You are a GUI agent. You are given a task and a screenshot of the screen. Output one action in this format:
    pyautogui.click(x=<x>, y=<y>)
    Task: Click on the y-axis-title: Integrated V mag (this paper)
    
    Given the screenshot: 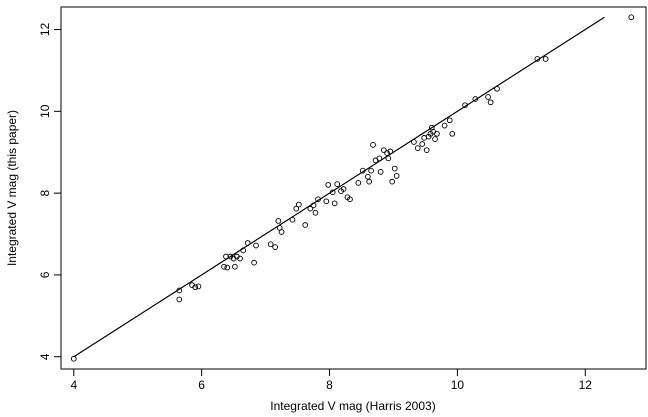 What is the action you would take?
    pyautogui.click(x=12, y=188)
    